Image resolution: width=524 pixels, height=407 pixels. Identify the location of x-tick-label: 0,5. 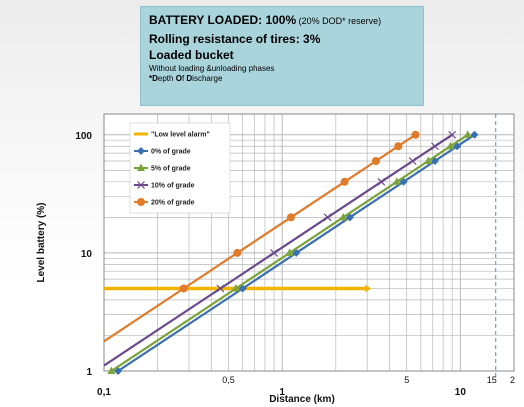
(228, 380).